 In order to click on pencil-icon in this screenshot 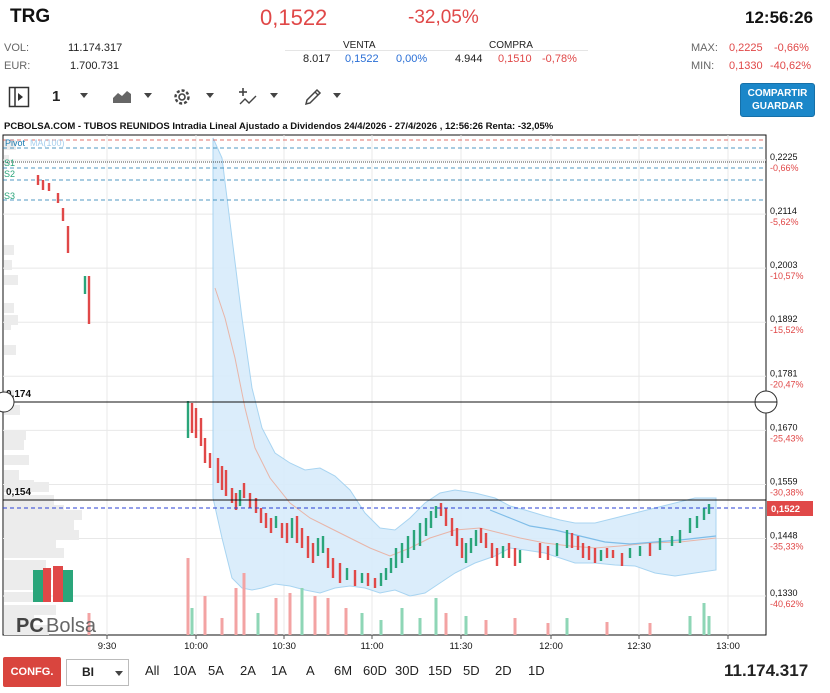, I will do `click(313, 99)`.